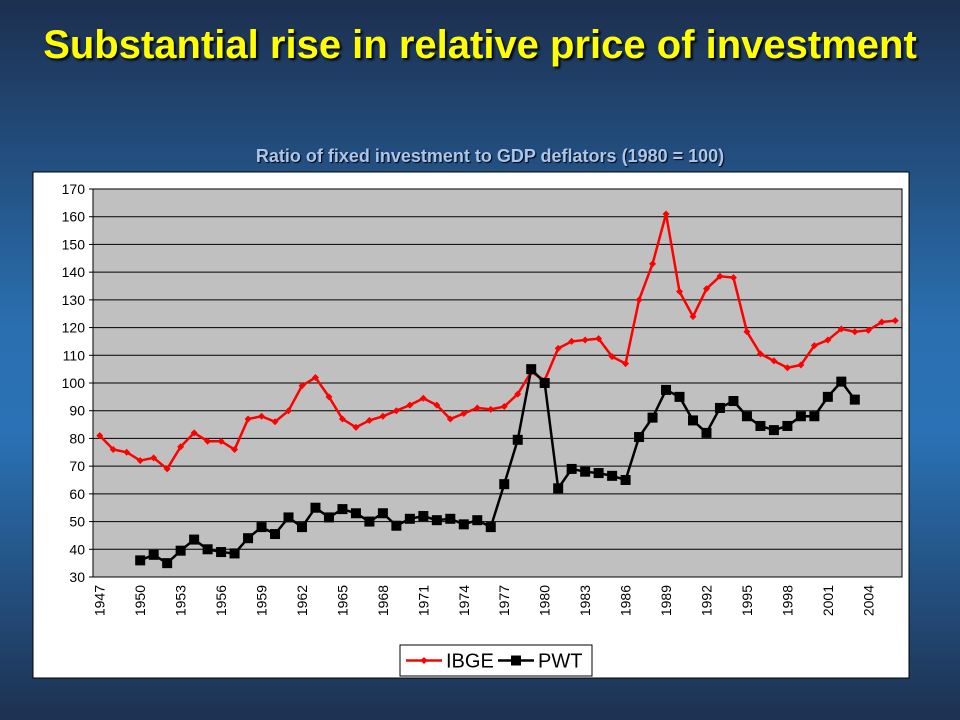 The image size is (960, 720). Describe the element at coordinates (423, 600) in the screenshot. I see `x-tick-label: 1971` at that location.